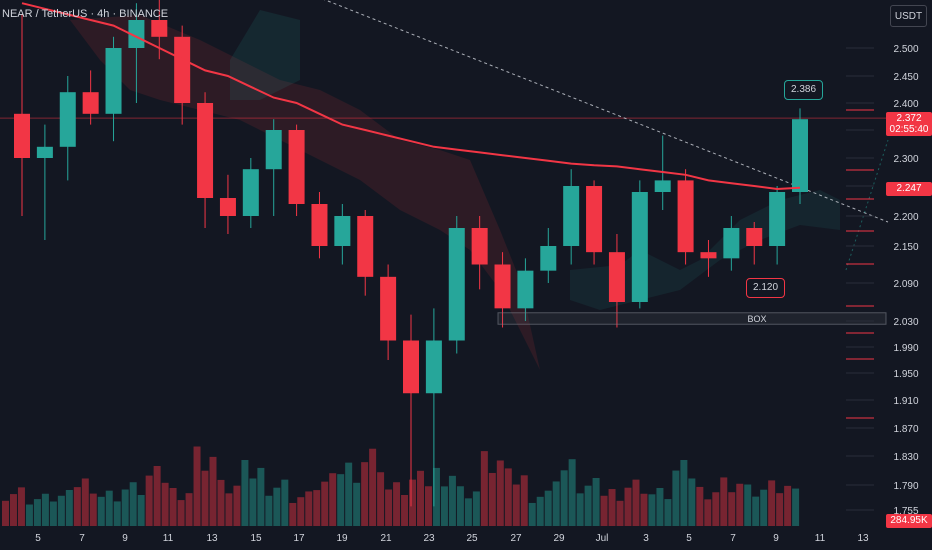  I want to click on time-axis: 5 7 9 11 13 15 17 19 21 23 25 27 29 Jul 3 5 7 9 11 13, so click(452, 538).